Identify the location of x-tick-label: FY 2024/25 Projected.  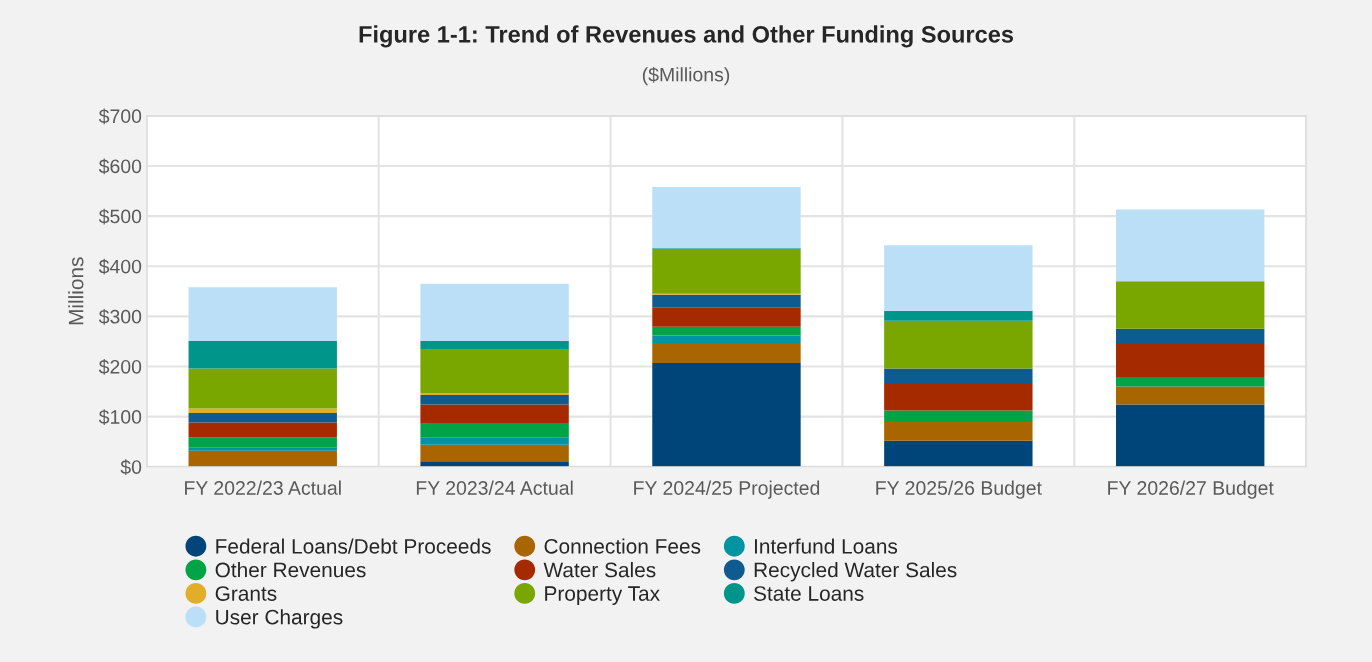
(727, 489).